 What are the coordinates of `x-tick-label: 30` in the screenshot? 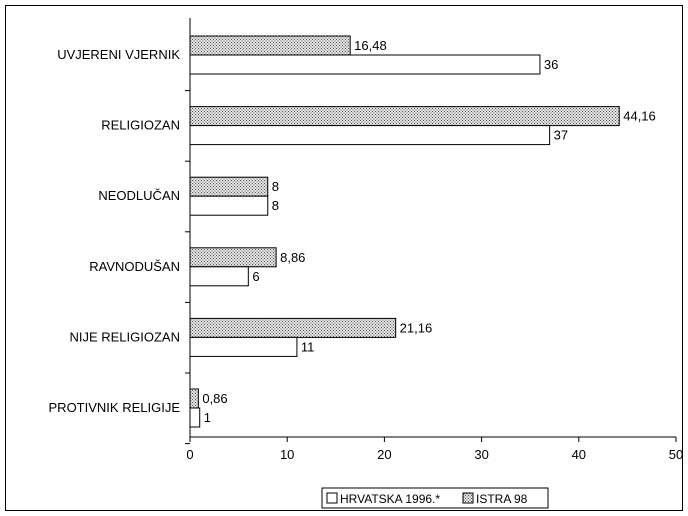 It's located at (481, 454).